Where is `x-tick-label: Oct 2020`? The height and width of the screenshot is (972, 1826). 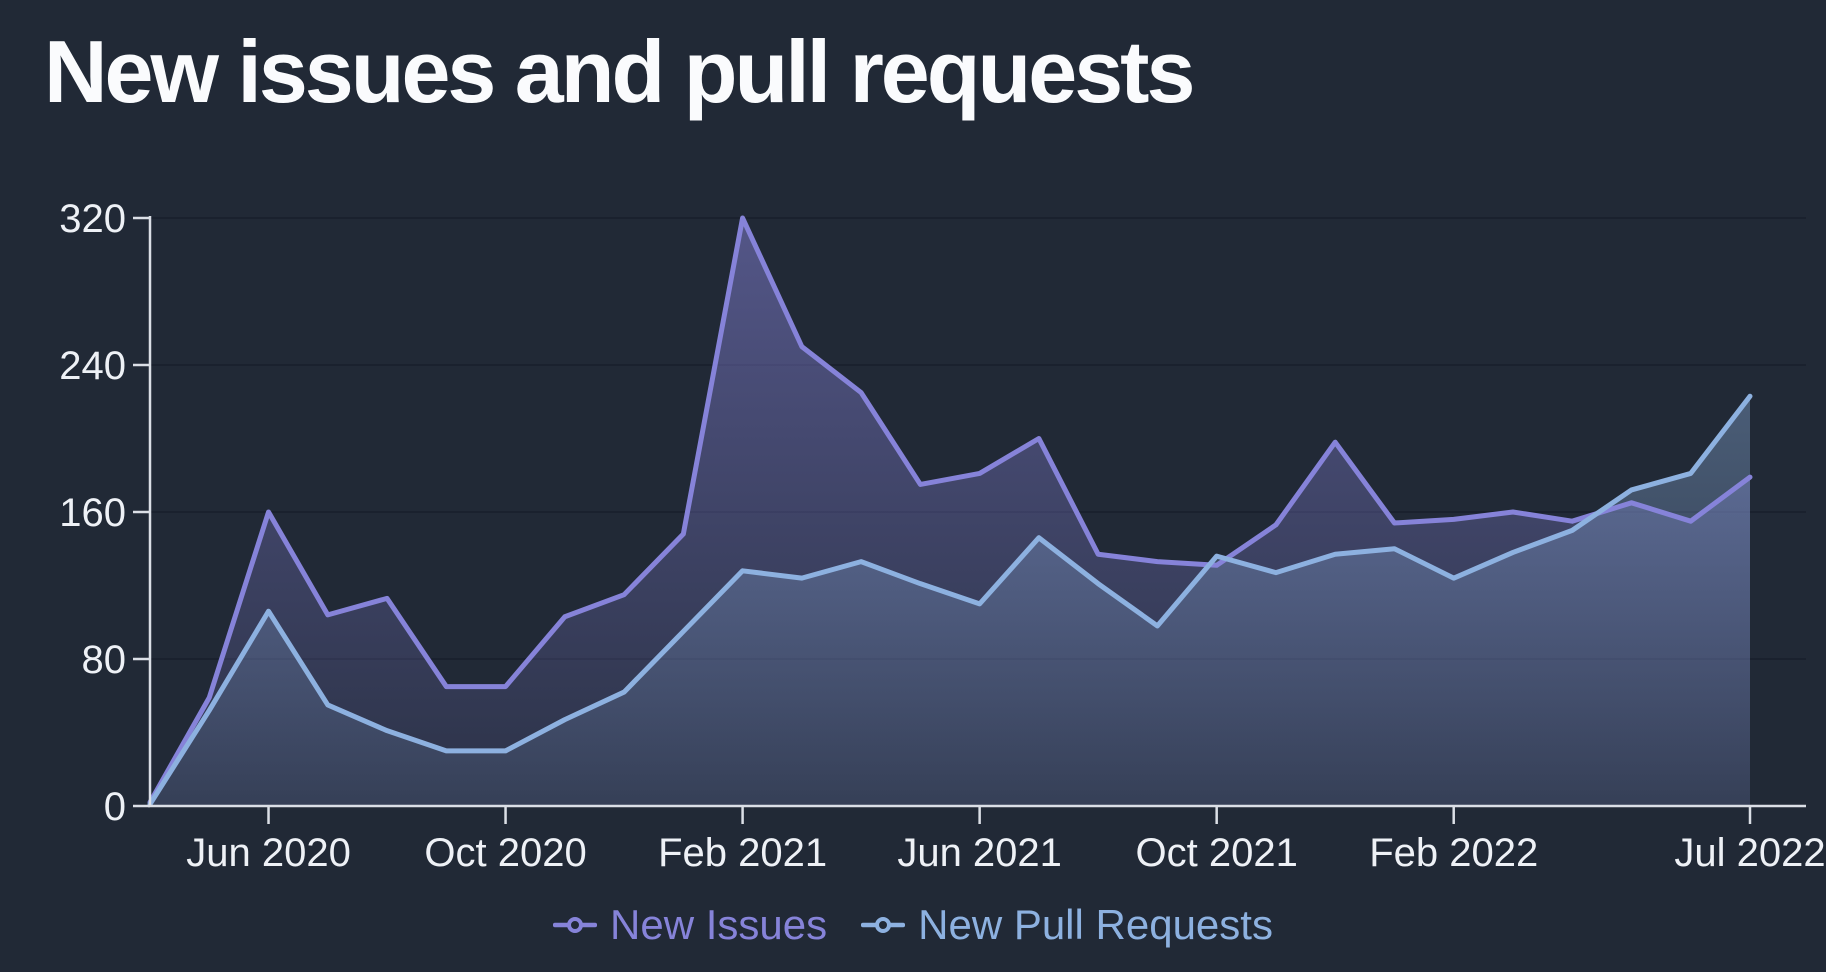 x-tick-label: Oct 2020 is located at coordinates (505, 853).